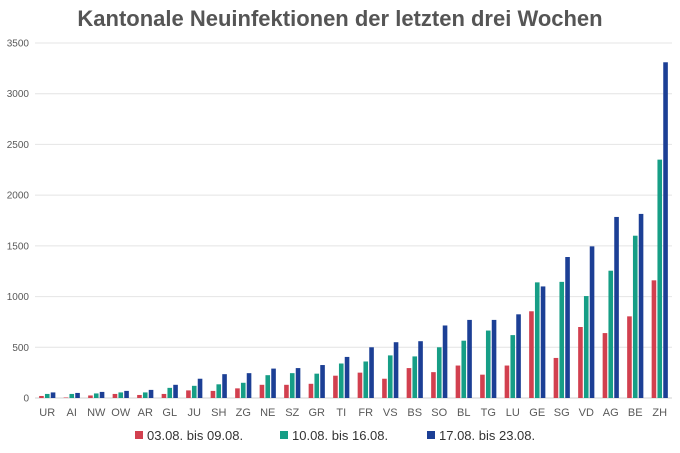  I want to click on x-tick-label: TG, so click(488, 413).